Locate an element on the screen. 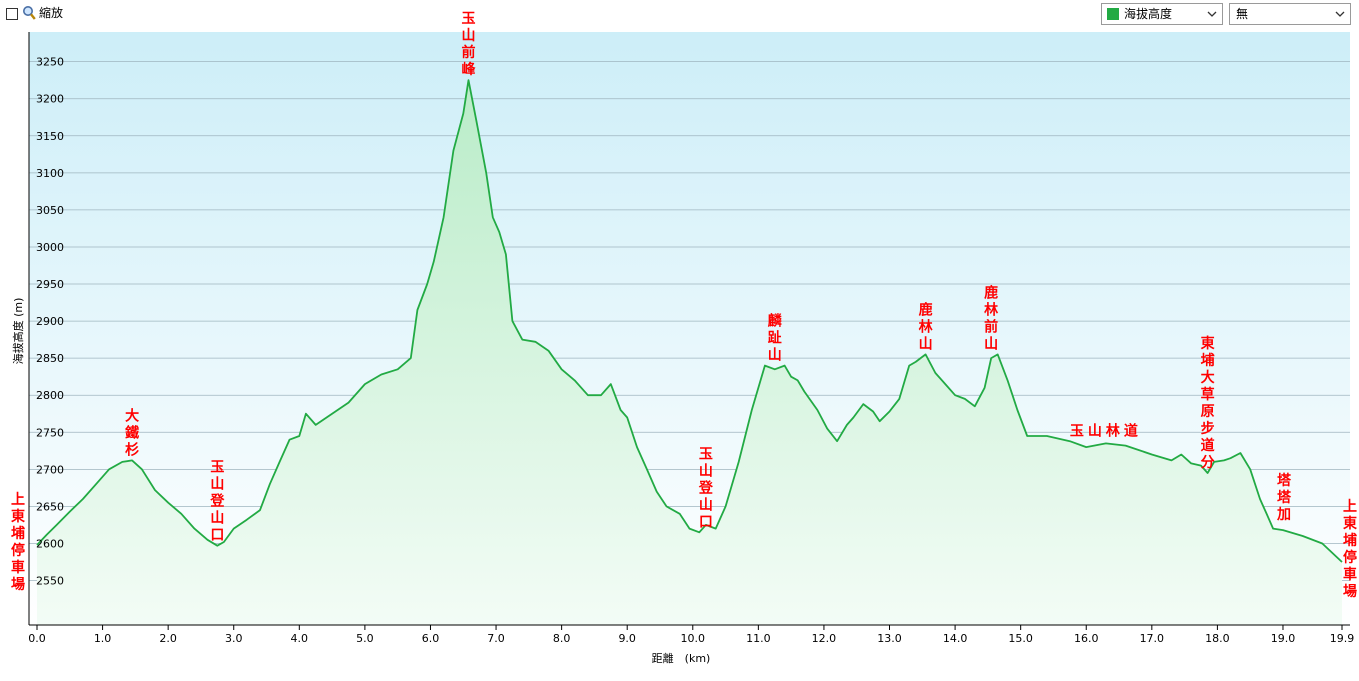  annotation-label: 大鐵杉 is located at coordinates (132, 432).